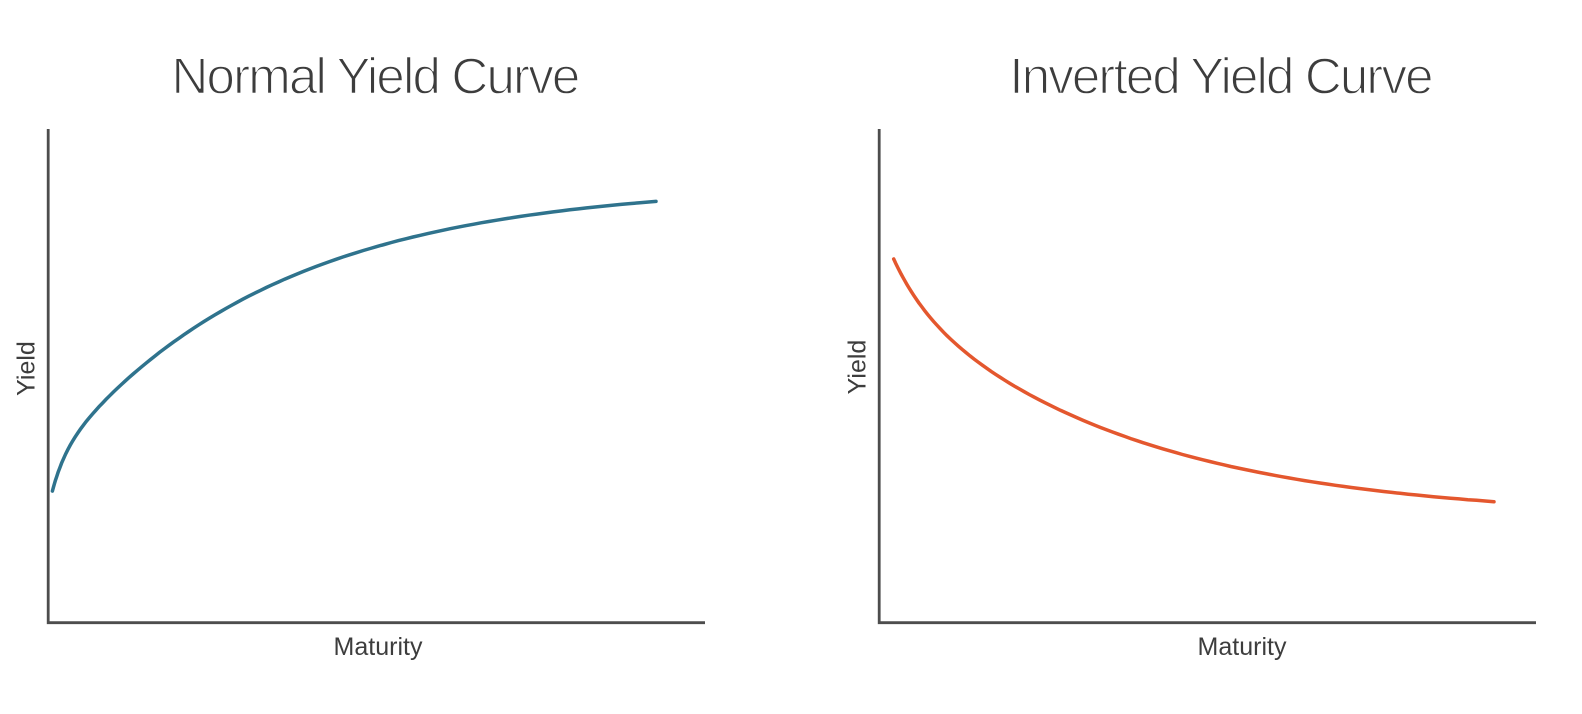  What do you see at coordinates (1220, 76) in the screenshot?
I see `svg-text: Inverted Yield Curve` at bounding box center [1220, 76].